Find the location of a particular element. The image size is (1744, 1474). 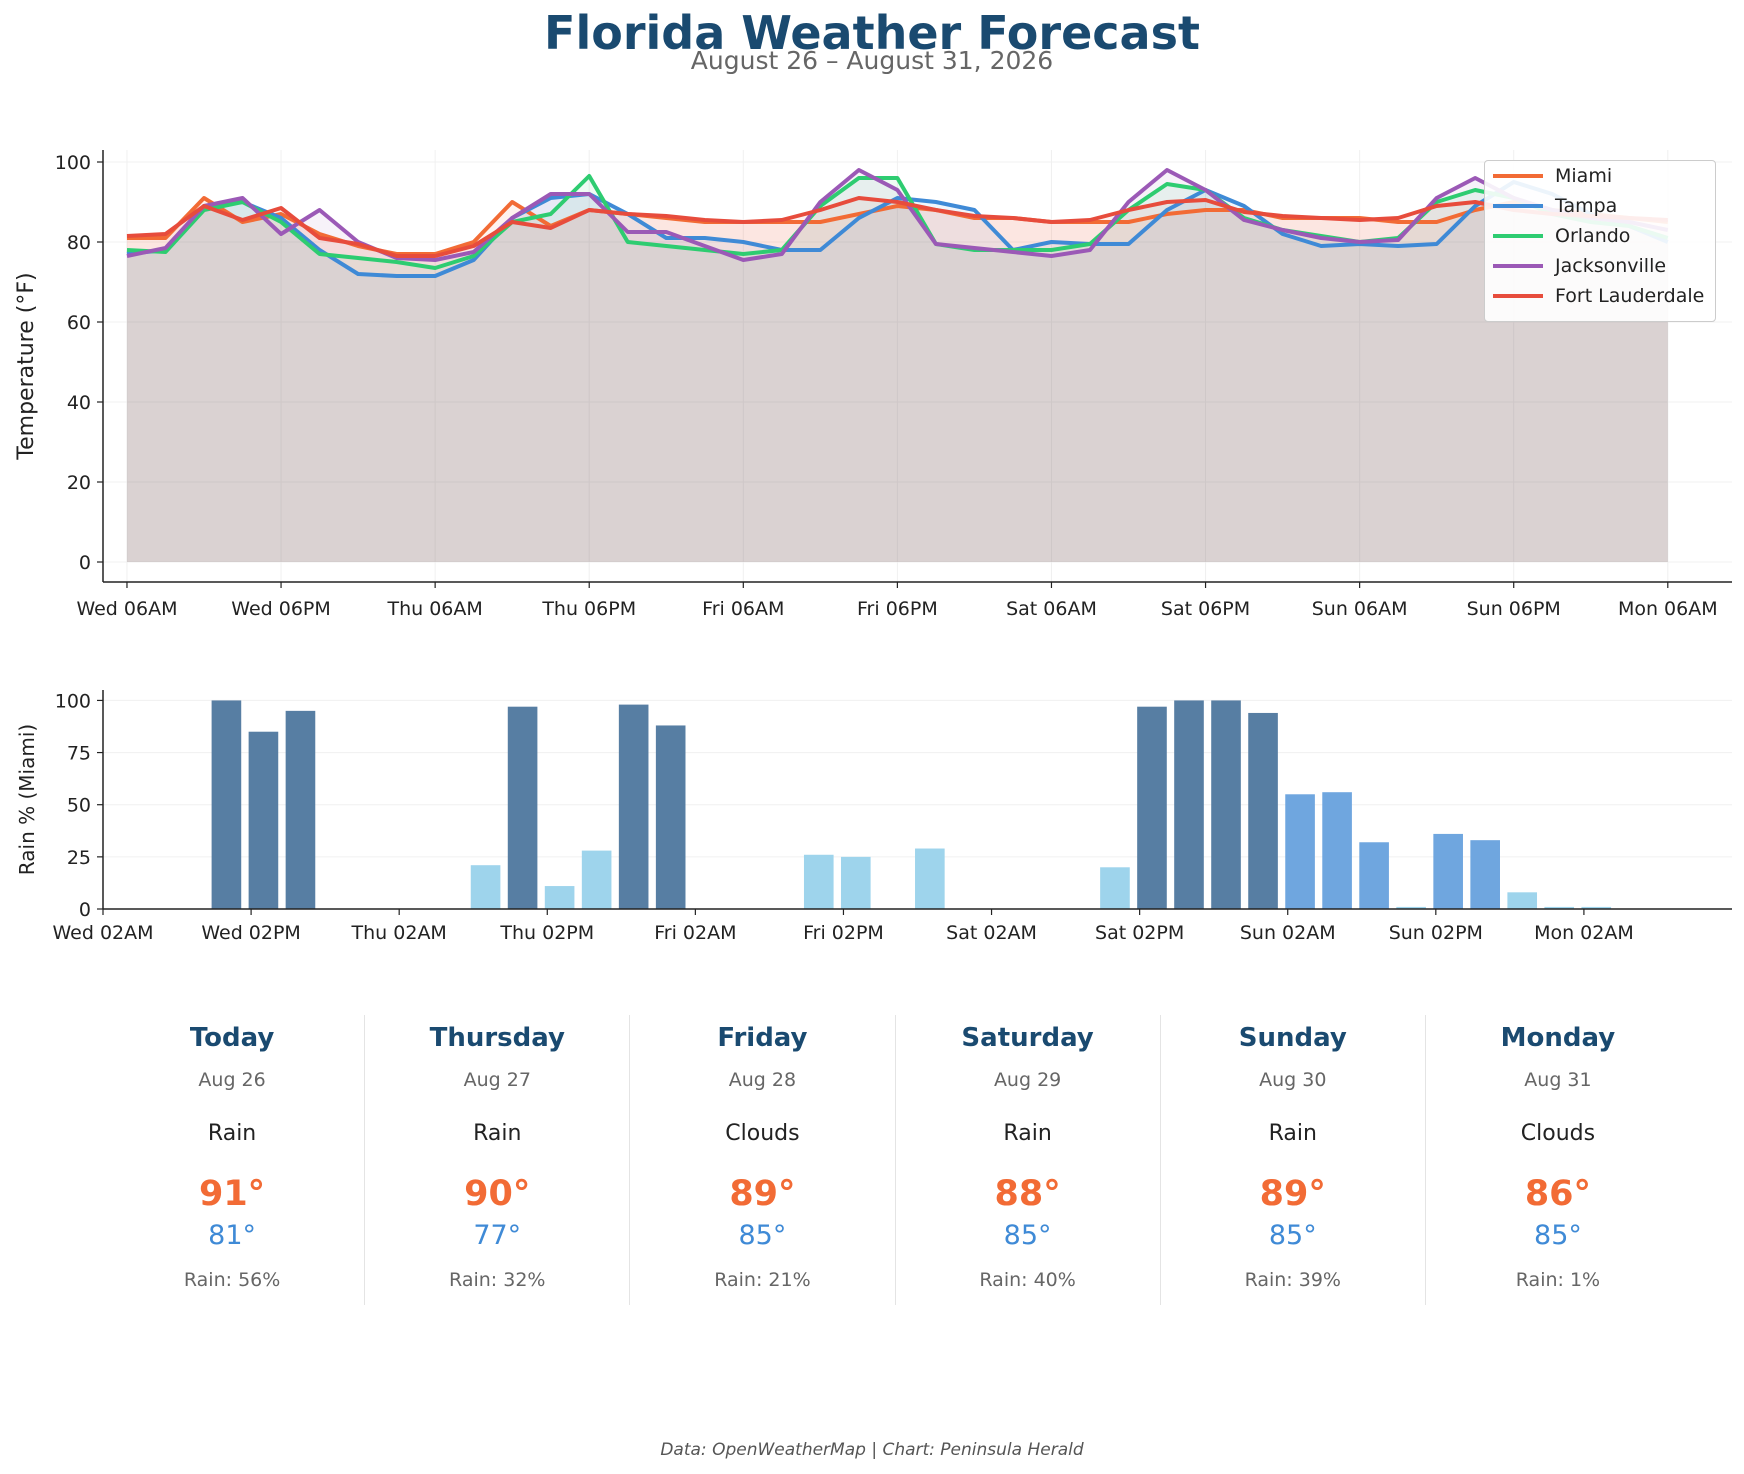

x-tick-label: Wed 06PM is located at coordinates (281, 609).